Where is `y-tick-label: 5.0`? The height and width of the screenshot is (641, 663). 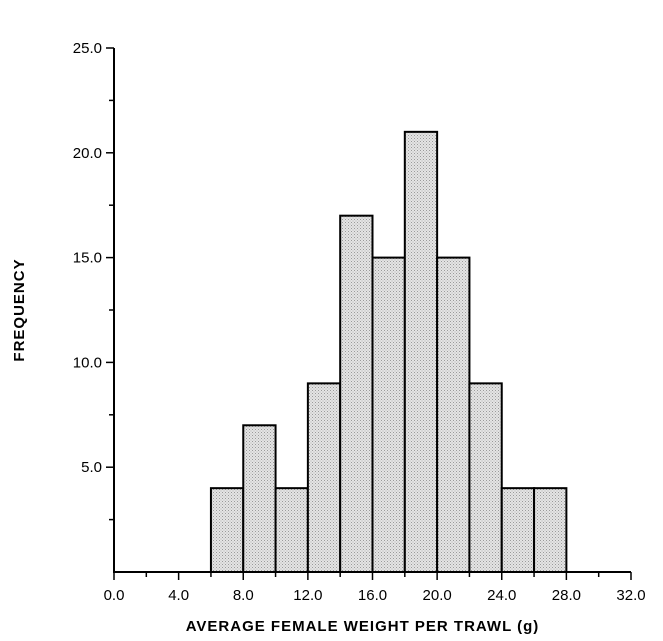
y-tick-label: 5.0 is located at coordinates (91, 467).